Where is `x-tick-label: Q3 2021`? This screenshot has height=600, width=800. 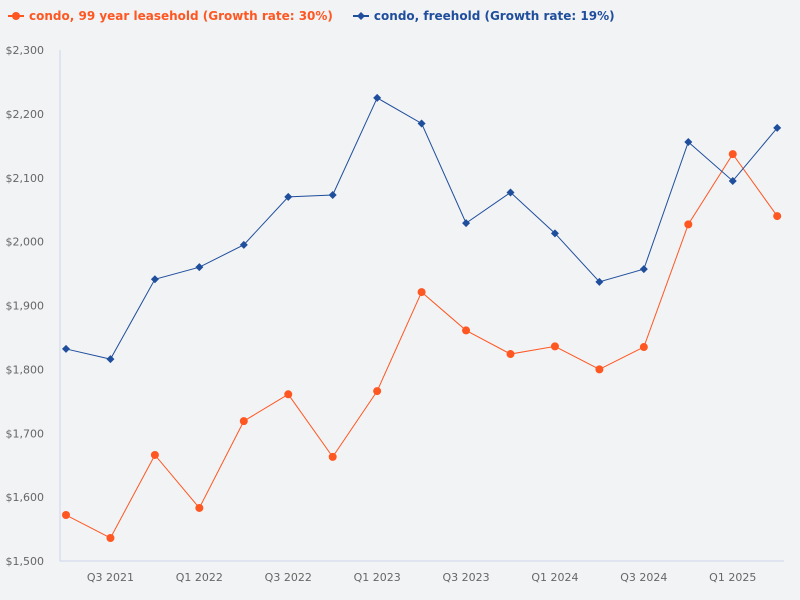 x-tick-label: Q3 2021 is located at coordinates (110, 577).